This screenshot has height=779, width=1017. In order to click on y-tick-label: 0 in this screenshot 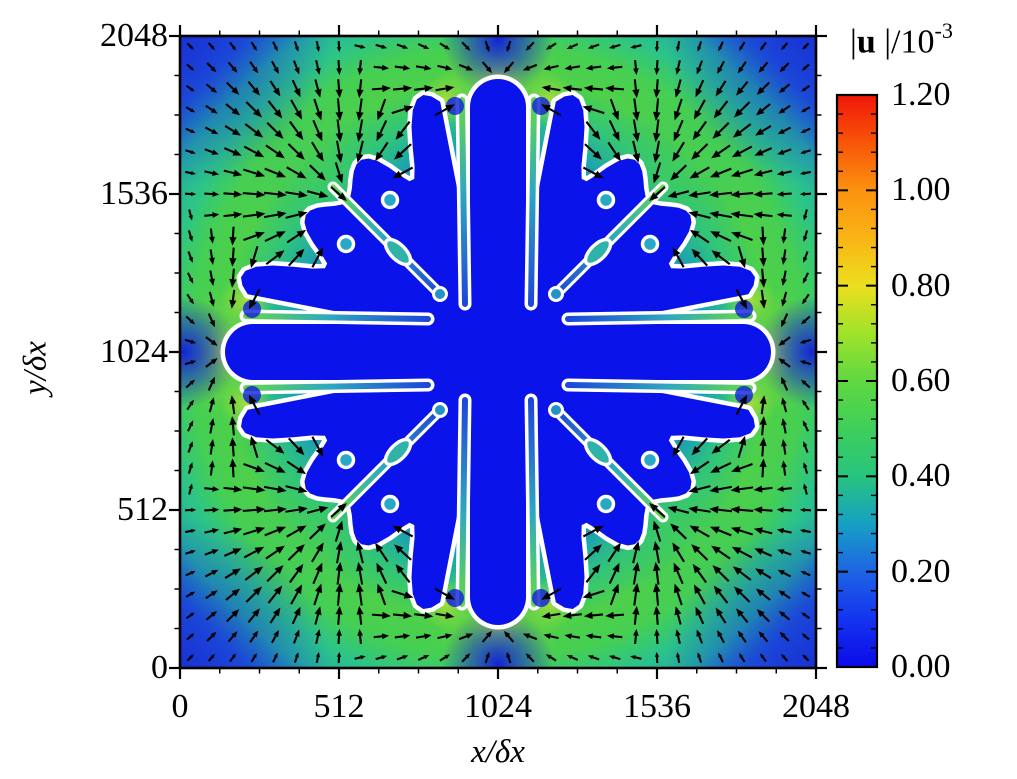, I will do `click(159, 667)`.